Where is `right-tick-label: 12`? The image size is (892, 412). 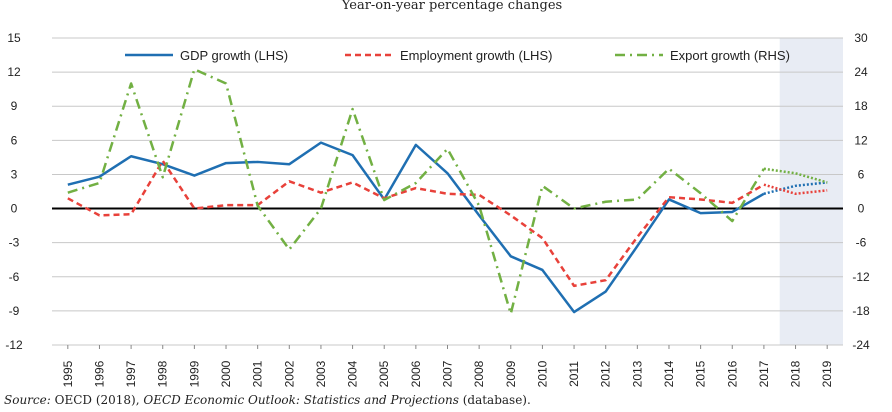
right-tick-label: 12 is located at coordinates (861, 140).